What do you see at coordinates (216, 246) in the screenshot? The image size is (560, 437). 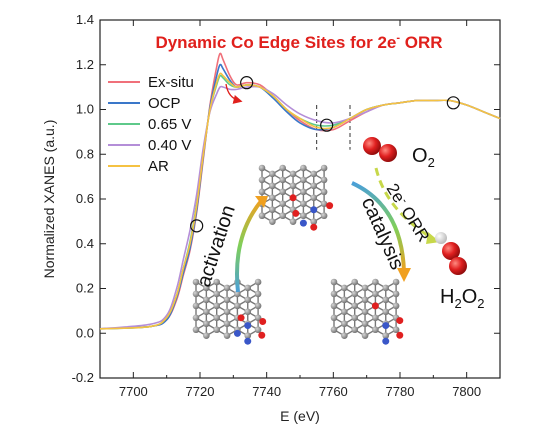 I see `arc-left-label: activation` at bounding box center [216, 246].